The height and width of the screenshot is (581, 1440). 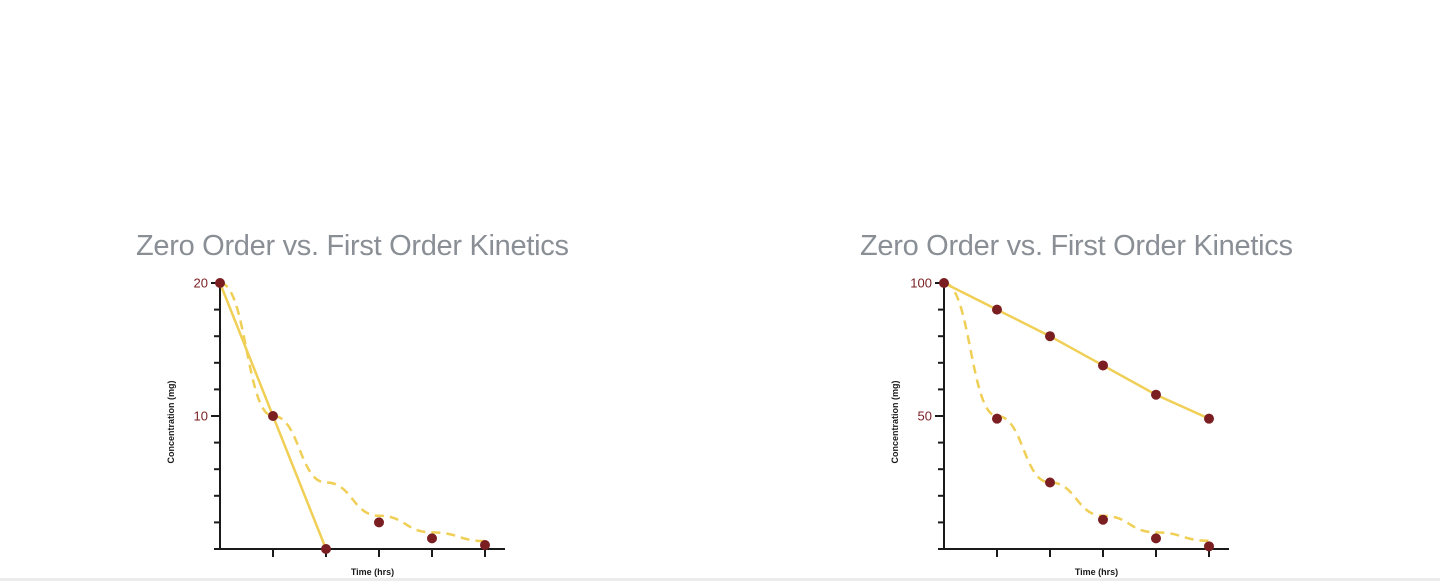 I want to click on y-tick-label: 100, so click(x=921, y=283).